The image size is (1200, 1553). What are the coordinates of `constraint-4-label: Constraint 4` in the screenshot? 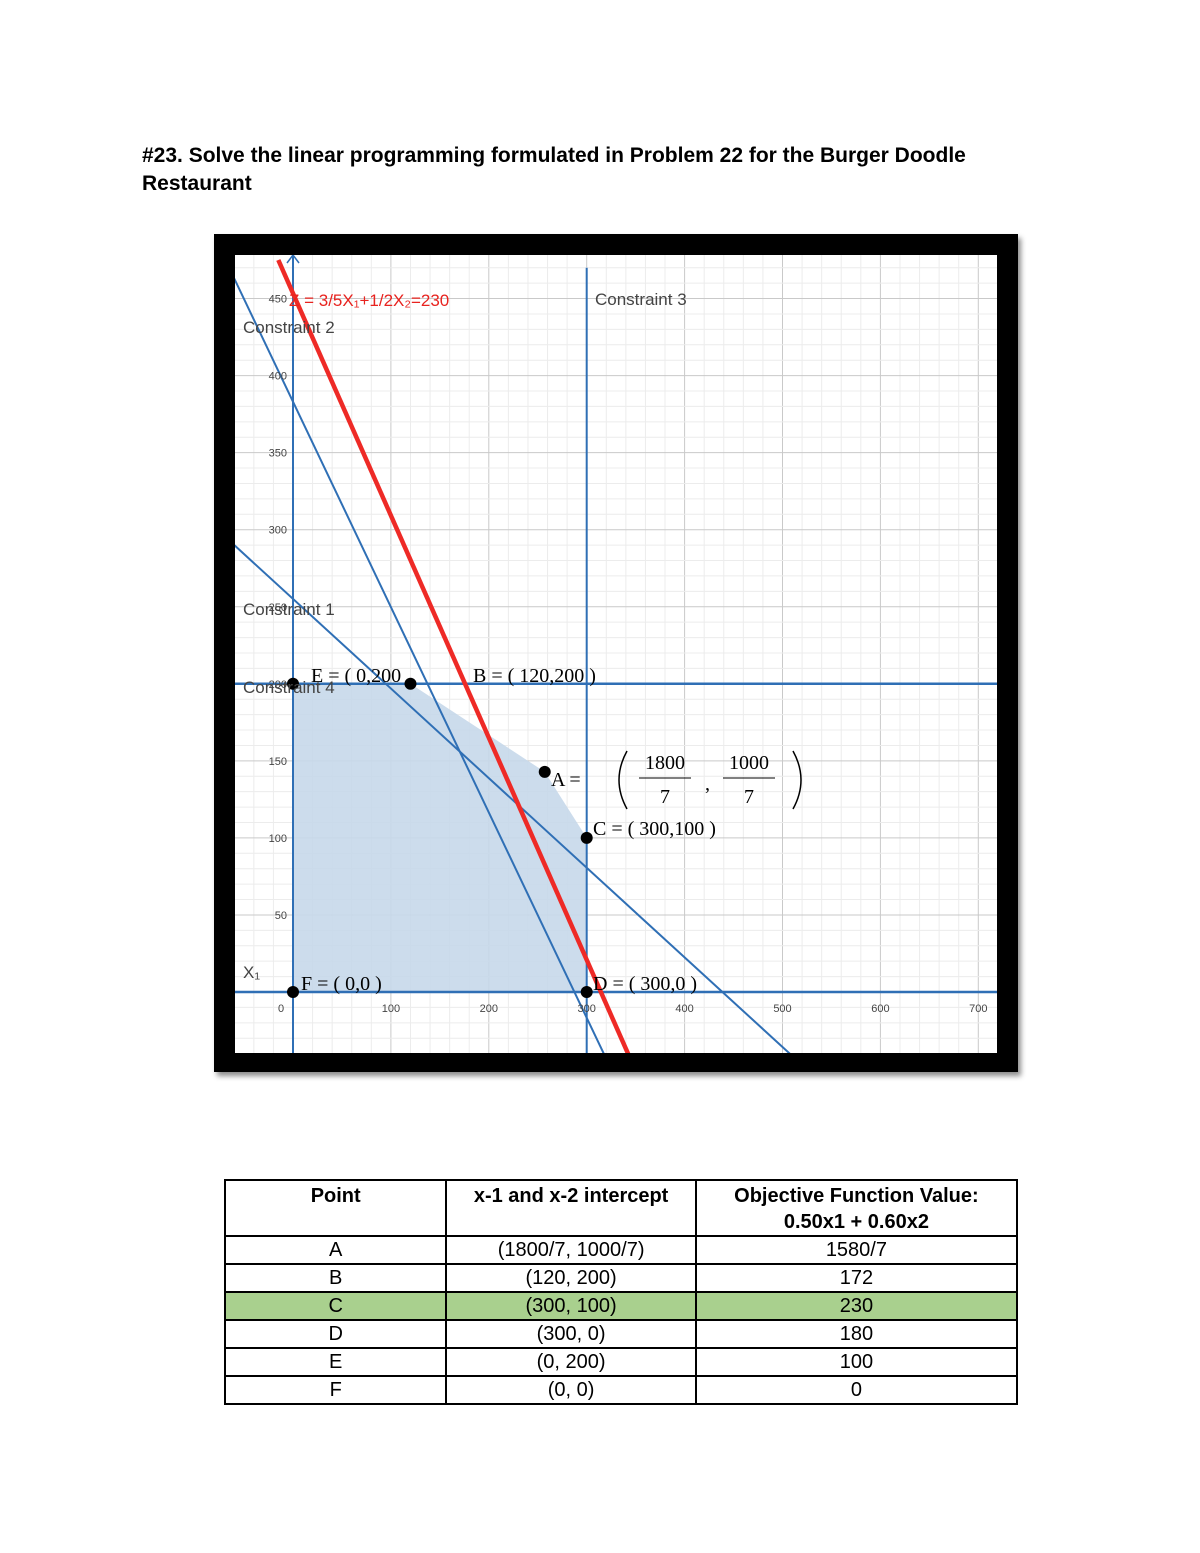 It's located at (289, 687).